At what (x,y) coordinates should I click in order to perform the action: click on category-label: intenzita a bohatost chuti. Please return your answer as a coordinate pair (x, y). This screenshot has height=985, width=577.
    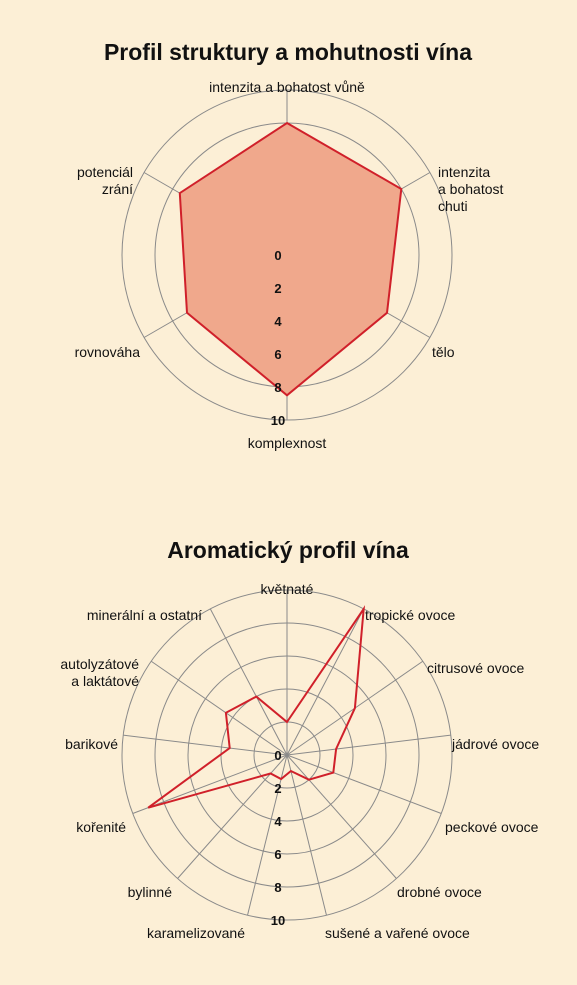
    Looking at the image, I should click on (470, 189).